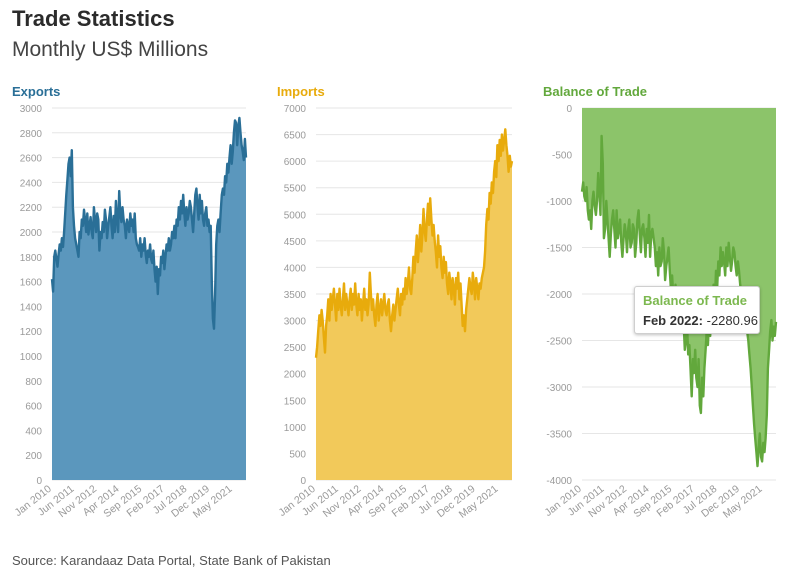 The height and width of the screenshot is (568, 796). What do you see at coordinates (559, 481) in the screenshot?
I see `balance-of-trade-y-tick-label: -4000` at bounding box center [559, 481].